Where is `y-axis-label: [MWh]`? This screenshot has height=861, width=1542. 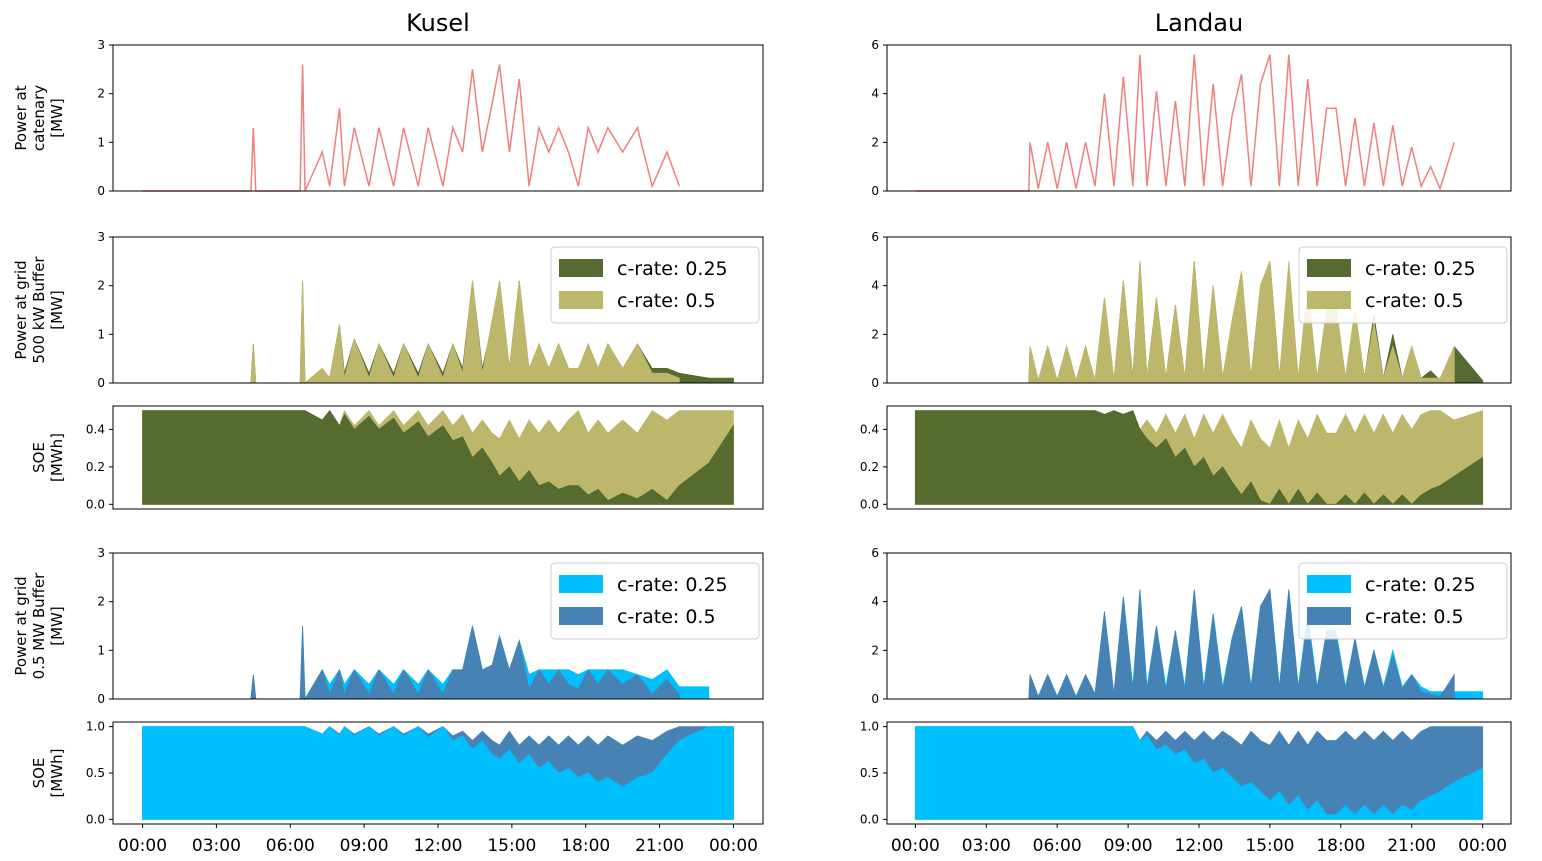
y-axis-label: [MWh] is located at coordinates (57, 457).